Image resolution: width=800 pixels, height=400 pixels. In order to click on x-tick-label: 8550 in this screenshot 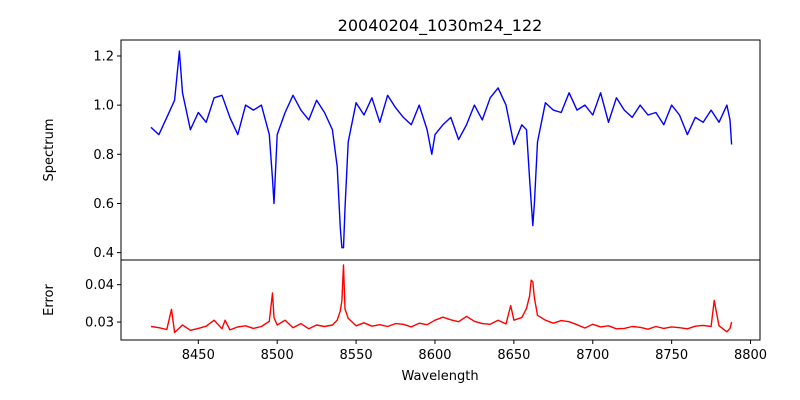, I will do `click(356, 355)`.